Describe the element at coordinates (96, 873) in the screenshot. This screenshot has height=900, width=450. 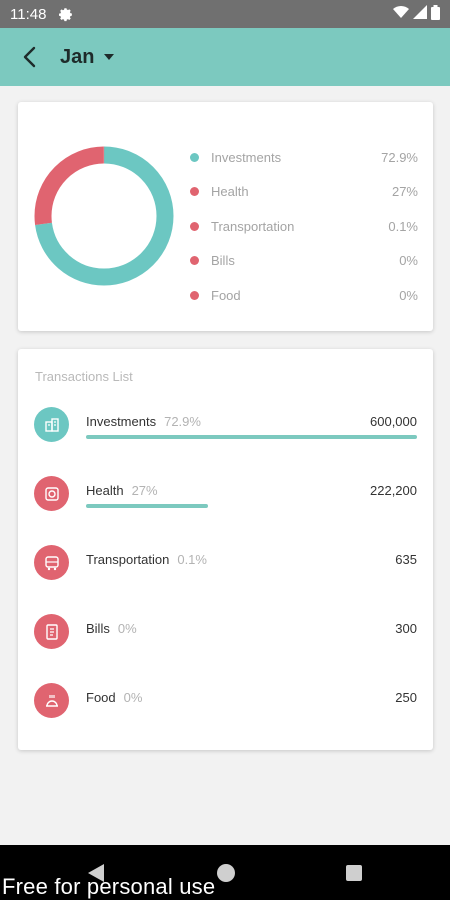
I see `back-triangle-icon` at that location.